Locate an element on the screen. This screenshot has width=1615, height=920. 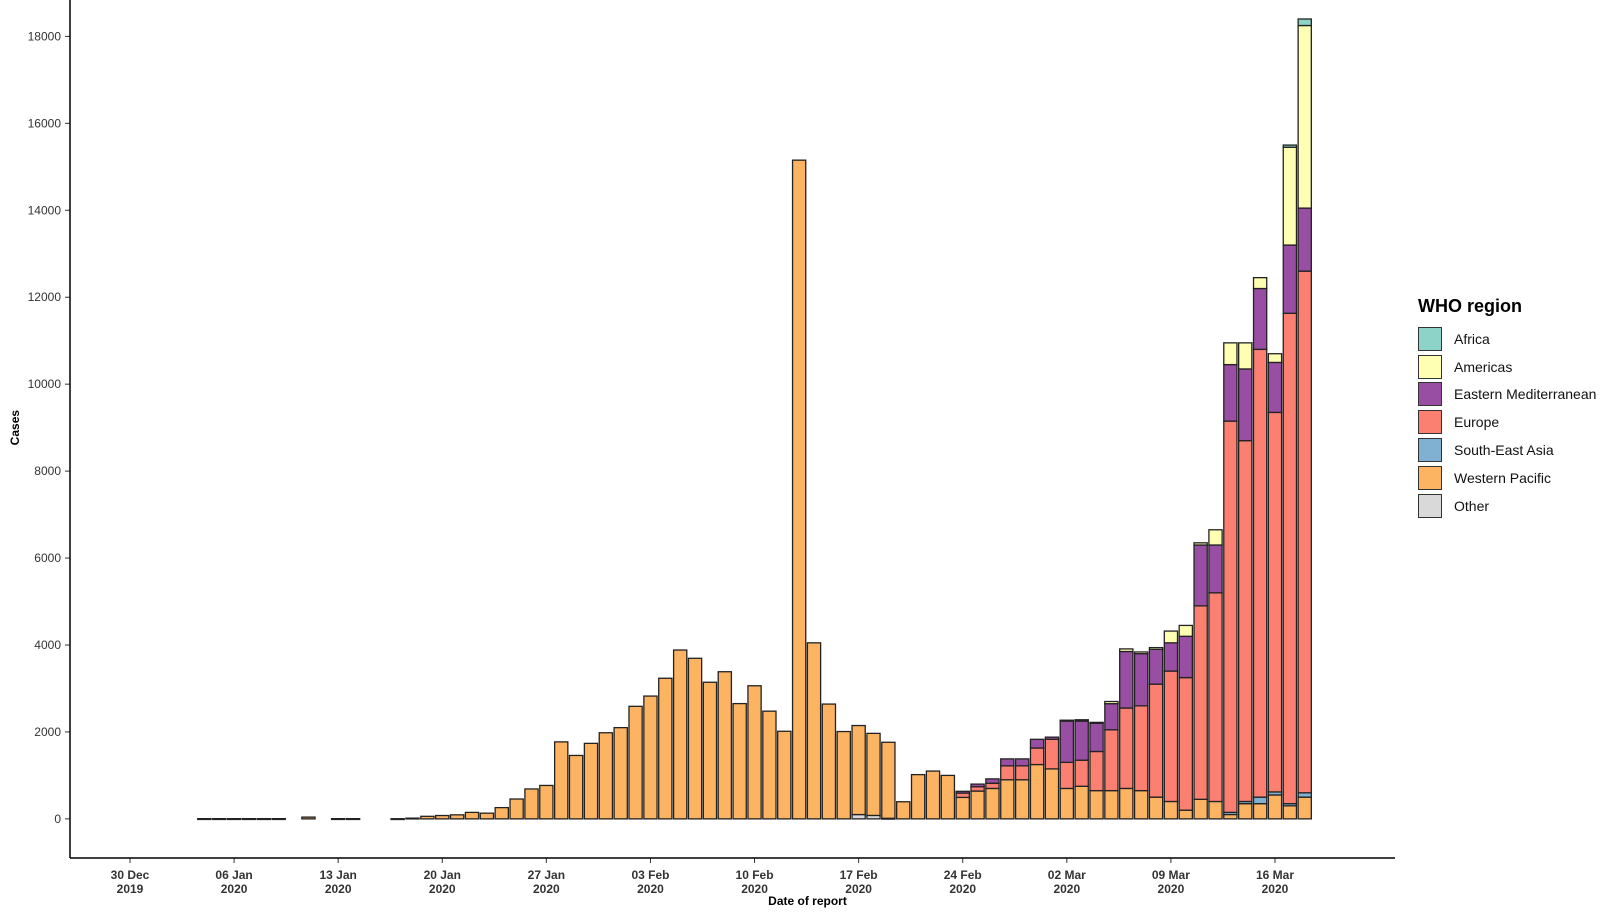
x-axis-title: Date of report is located at coordinates (807, 901).